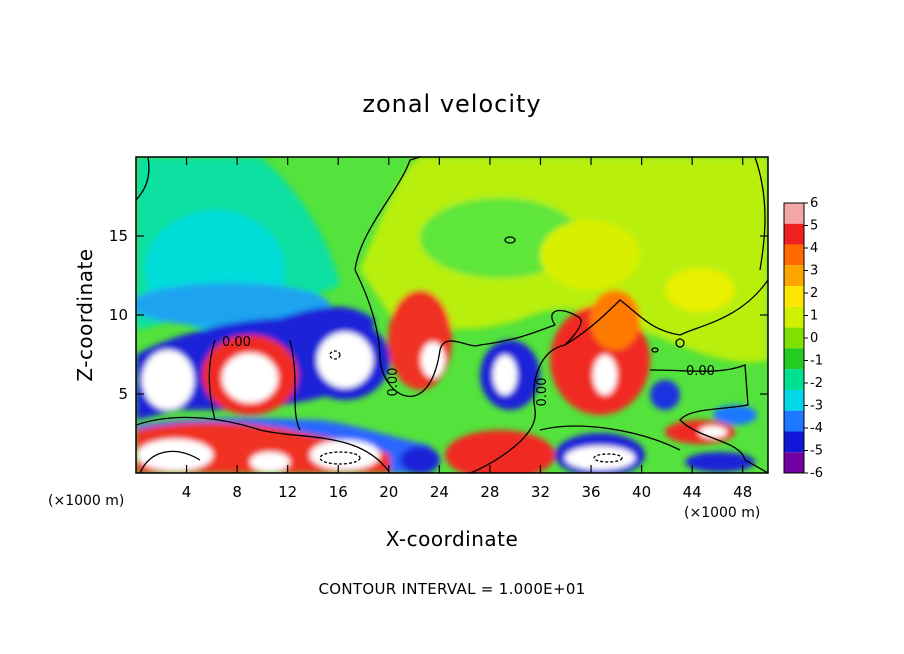  What do you see at coordinates (814, 338) in the screenshot?
I see `colorbar-tick-label: 0` at bounding box center [814, 338].